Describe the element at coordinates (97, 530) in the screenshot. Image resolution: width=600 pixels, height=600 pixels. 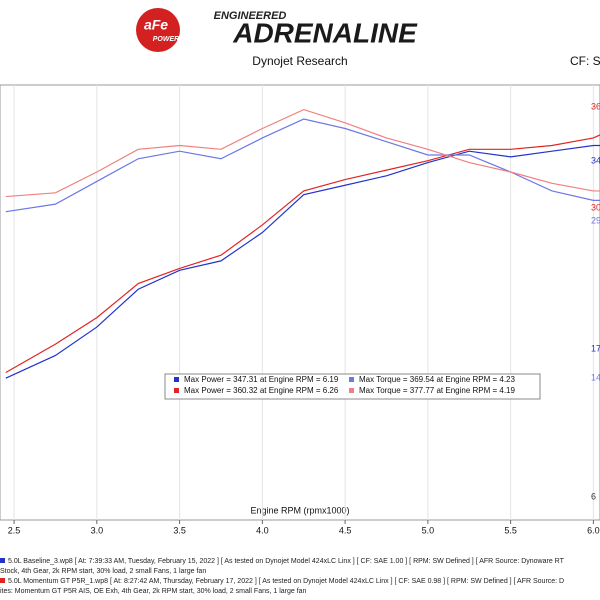
I see `x-tick-label: 3.0` at that location.